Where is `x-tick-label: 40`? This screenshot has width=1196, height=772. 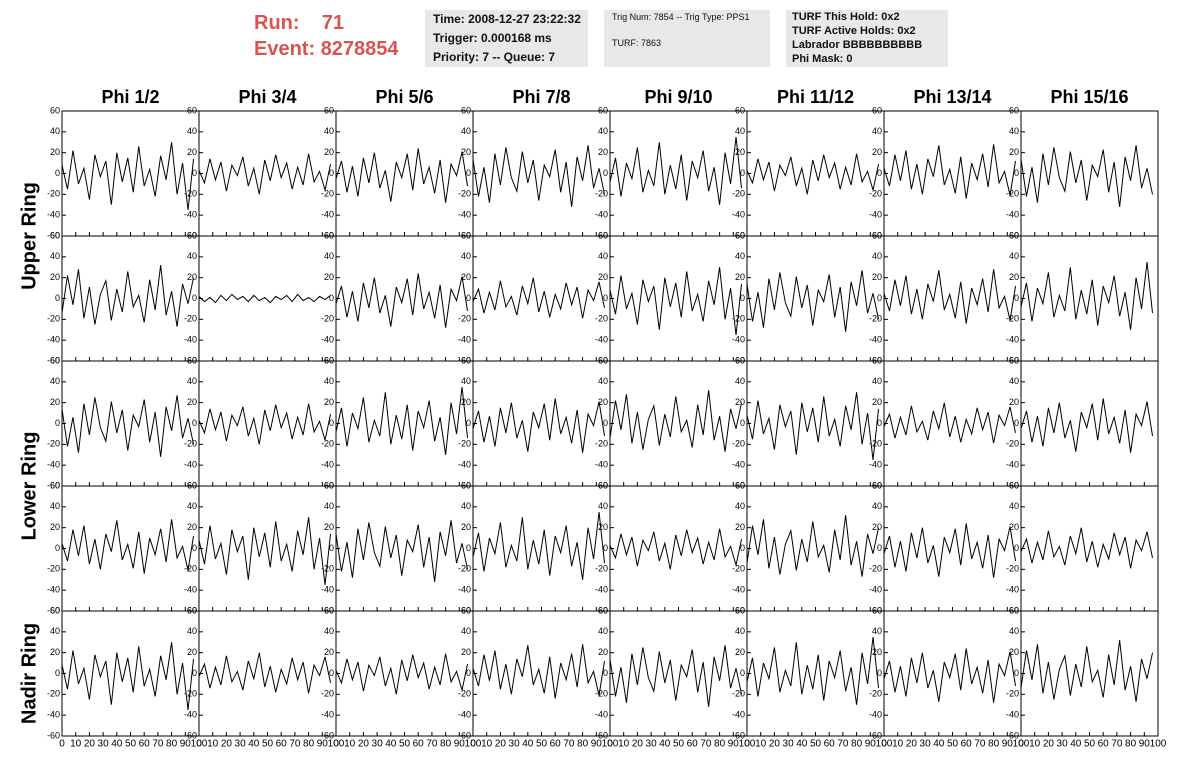
x-tick-label: 40 is located at coordinates (391, 744).